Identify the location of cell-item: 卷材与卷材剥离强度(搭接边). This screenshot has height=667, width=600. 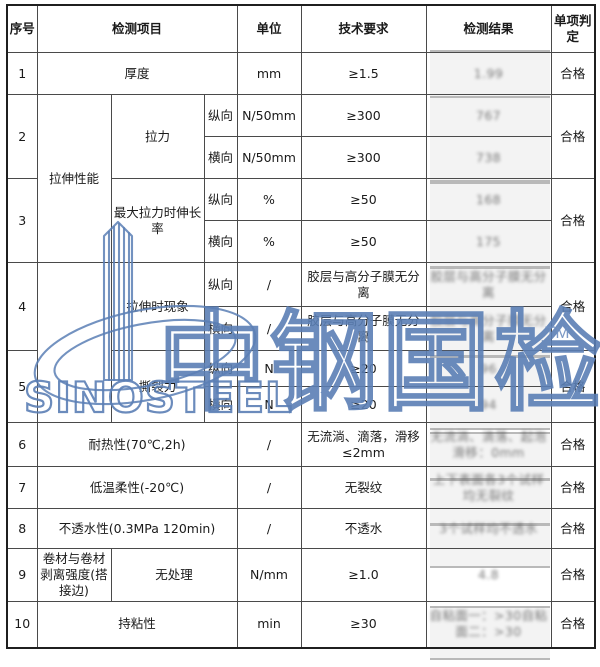
(74, 575).